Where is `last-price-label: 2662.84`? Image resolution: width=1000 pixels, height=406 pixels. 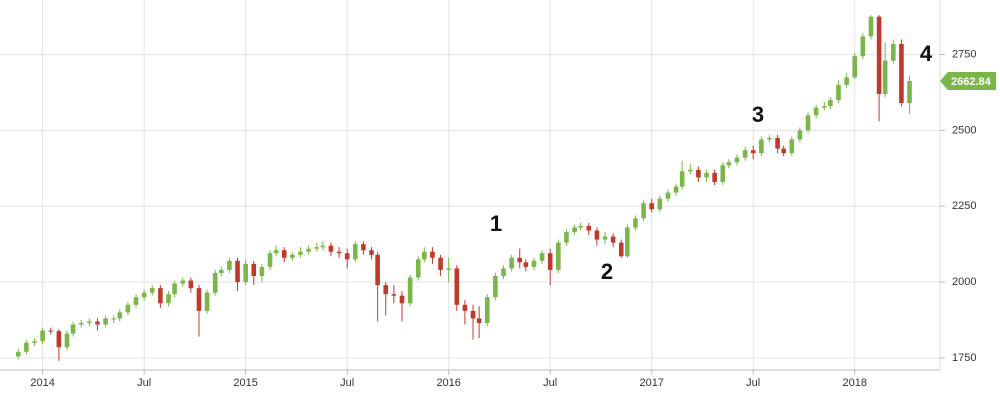 last-price-label: 2662.84 is located at coordinates (971, 82).